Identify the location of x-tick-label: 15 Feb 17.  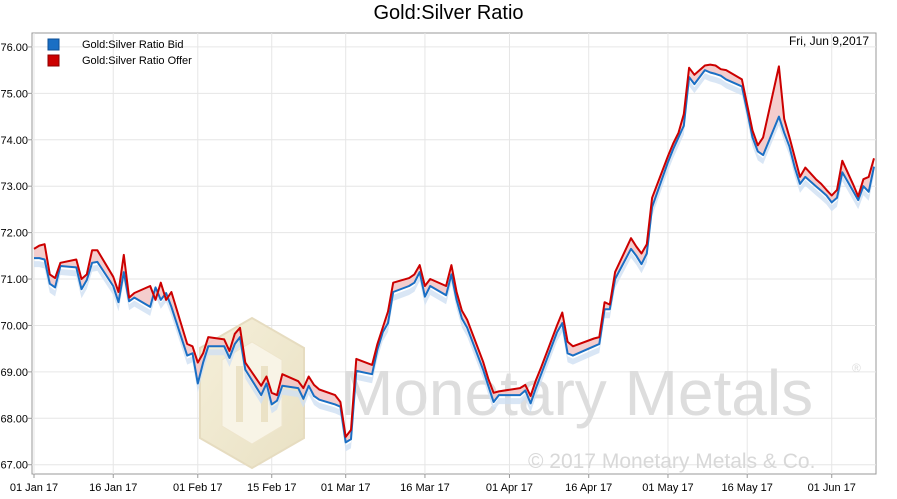
(272, 488).